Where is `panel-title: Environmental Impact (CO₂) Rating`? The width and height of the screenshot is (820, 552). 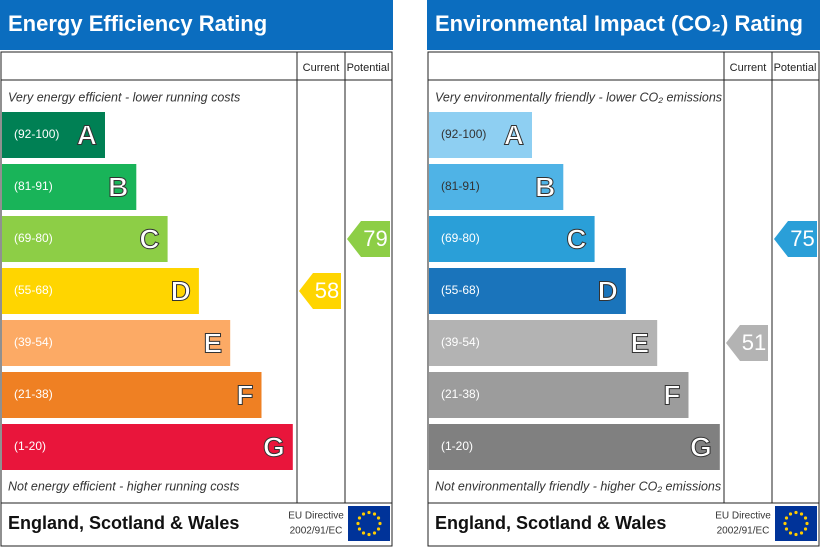 panel-title: Environmental Impact (CO₂) Rating is located at coordinates (619, 23).